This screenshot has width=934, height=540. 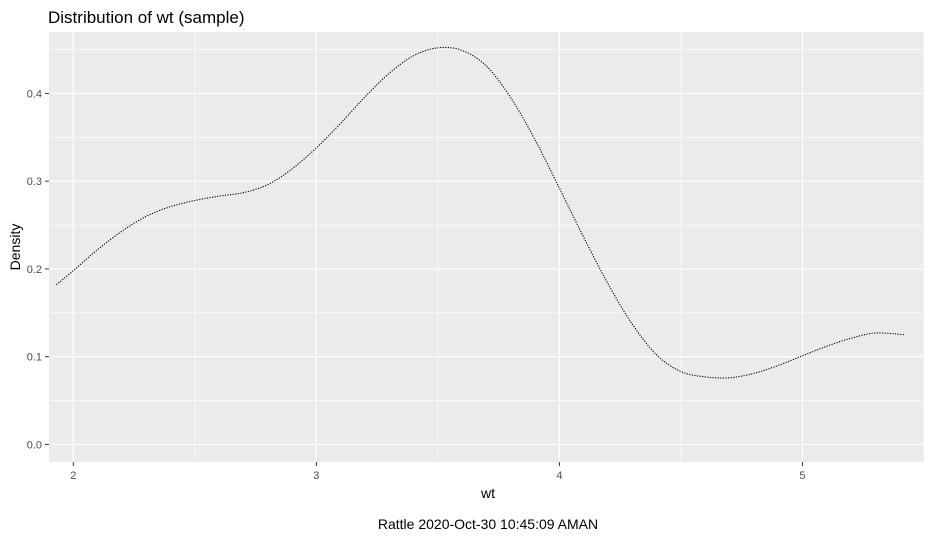 What do you see at coordinates (34, 94) in the screenshot?
I see `y-tick-label: 0.4` at bounding box center [34, 94].